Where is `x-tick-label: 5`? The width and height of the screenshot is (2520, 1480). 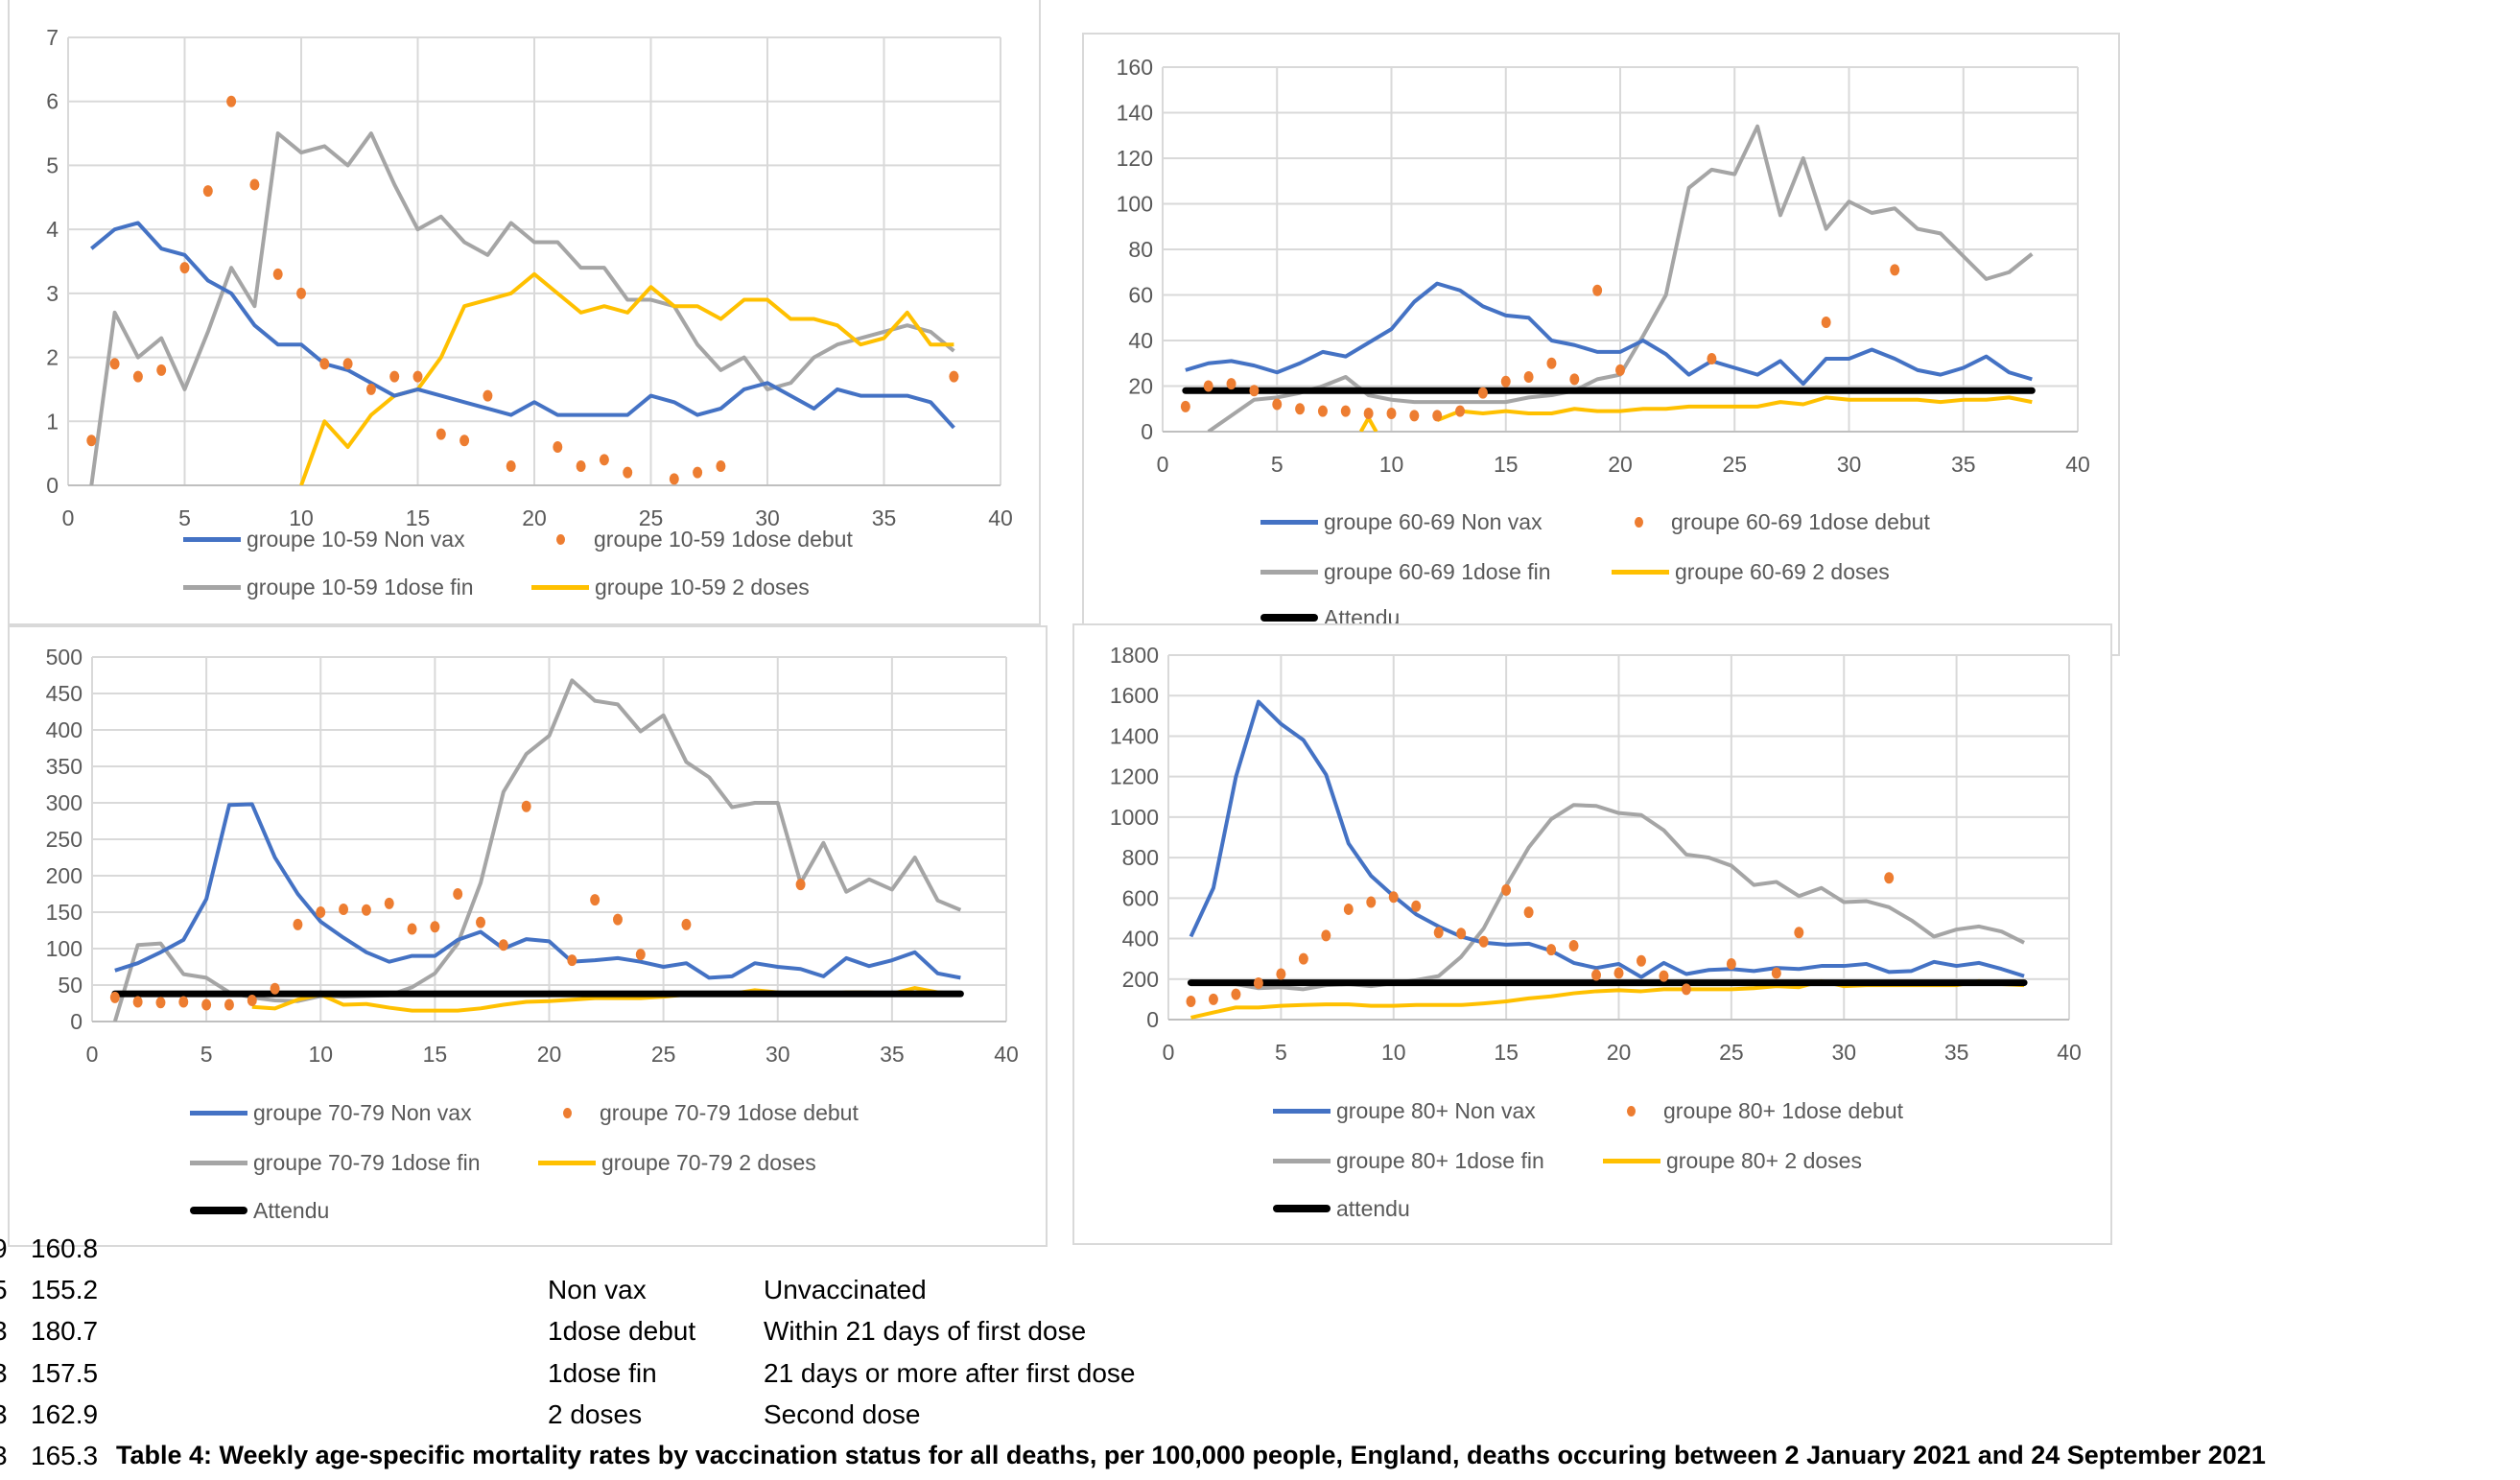 x-tick-label: 5 is located at coordinates (184, 517).